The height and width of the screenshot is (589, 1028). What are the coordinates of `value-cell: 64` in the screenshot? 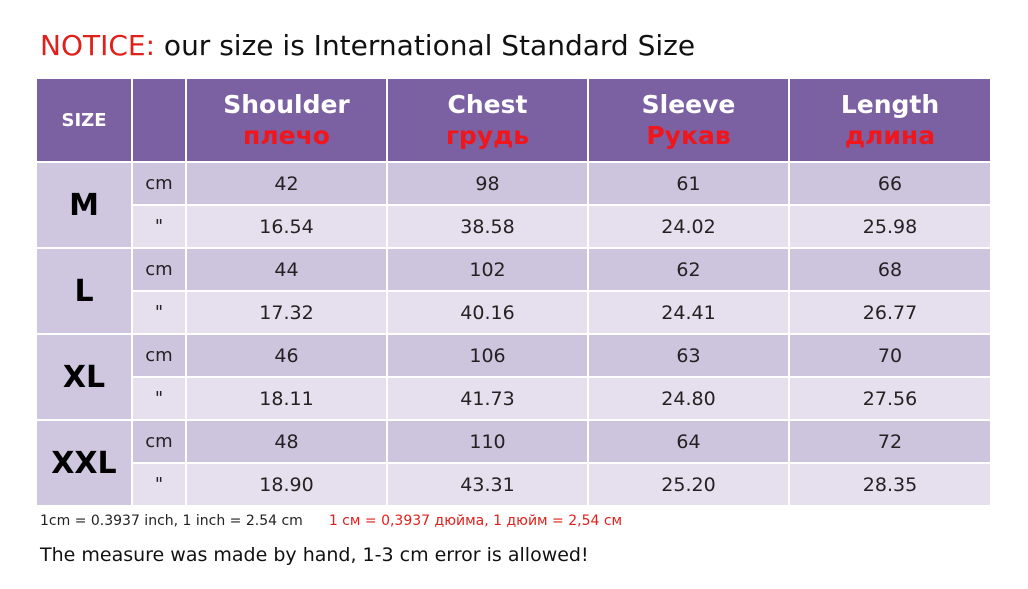 It's located at (688, 441).